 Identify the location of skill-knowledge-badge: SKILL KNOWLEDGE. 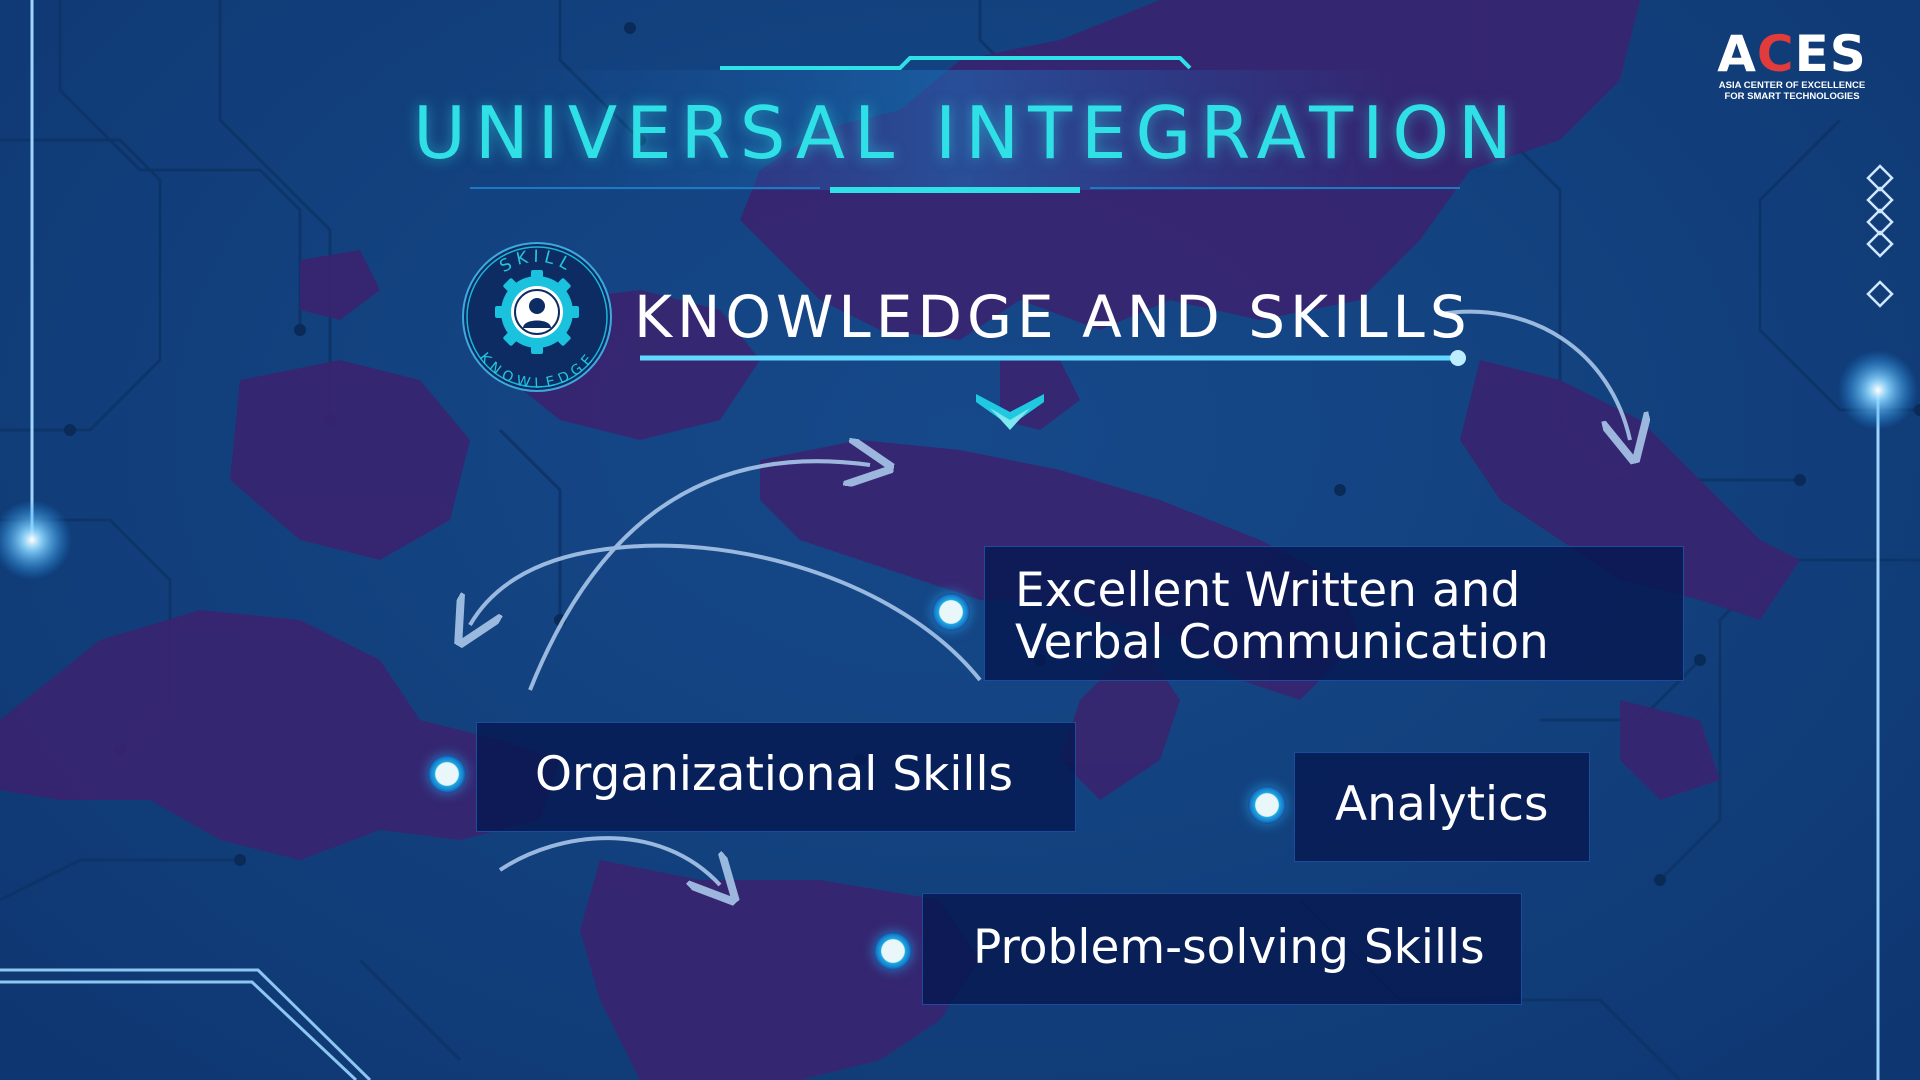
(537, 317).